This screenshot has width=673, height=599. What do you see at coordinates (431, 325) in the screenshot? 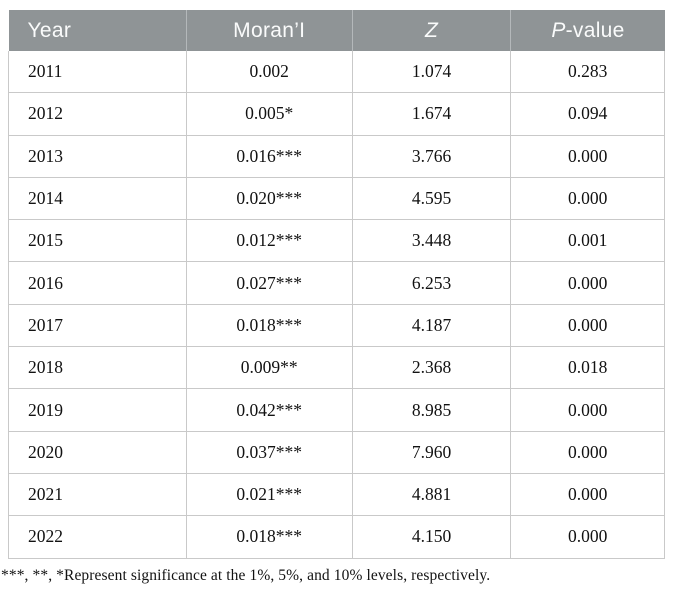
I see `cell-z: 4.187` at bounding box center [431, 325].